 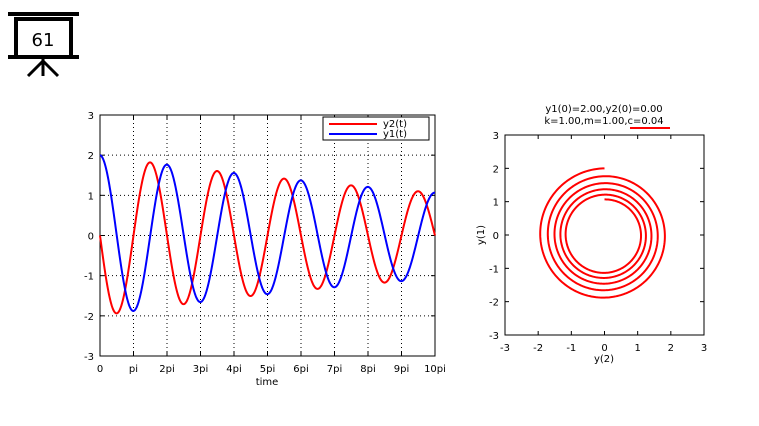 I want to click on x-tick-label: 3, so click(x=704, y=348).